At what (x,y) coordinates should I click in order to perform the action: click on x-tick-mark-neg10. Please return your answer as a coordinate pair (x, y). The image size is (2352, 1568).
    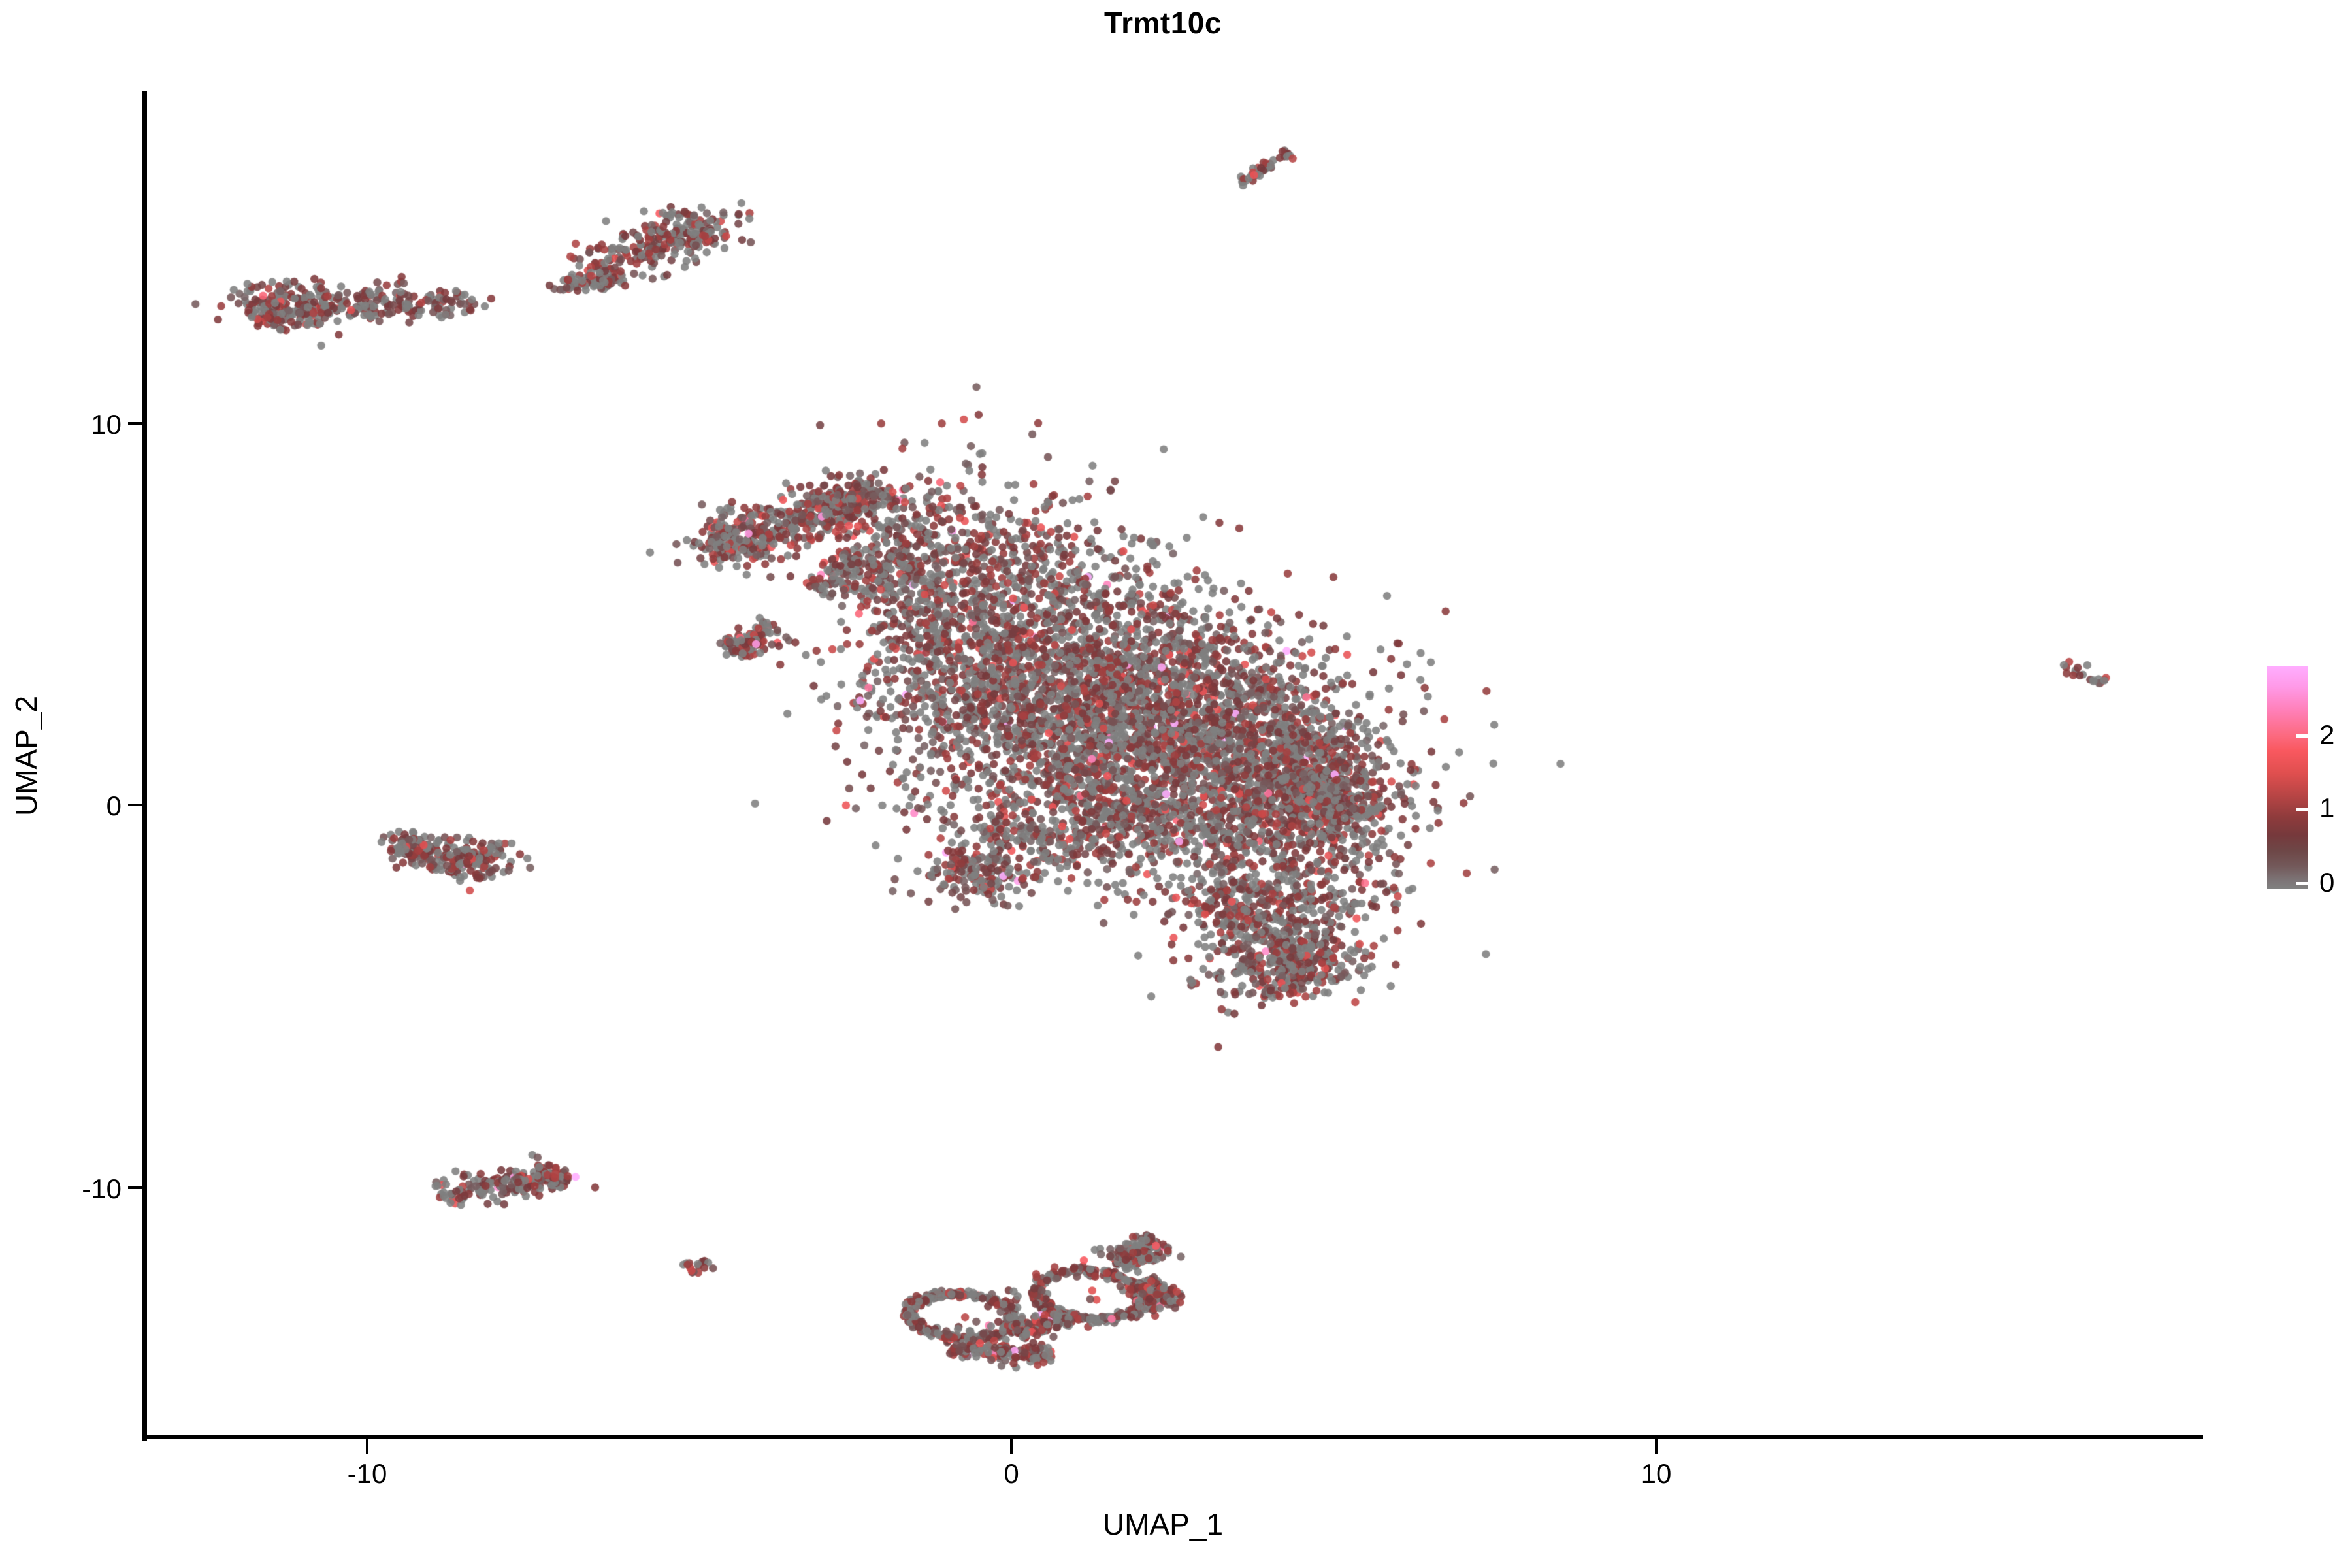
    Looking at the image, I should click on (367, 1446).